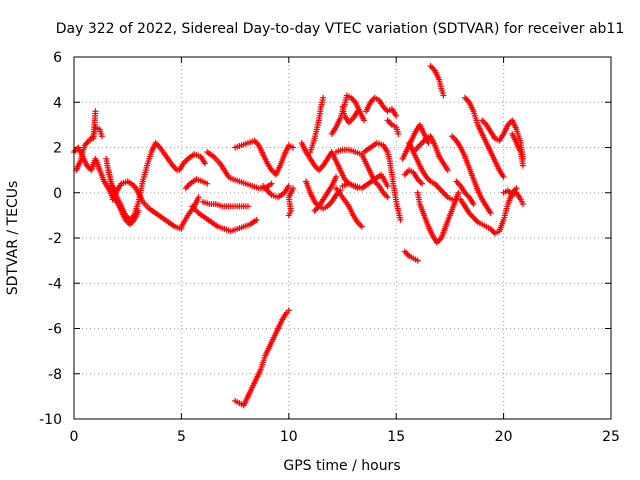 Image resolution: width=640 pixels, height=480 pixels. What do you see at coordinates (55, 239) in the screenshot?
I see `y-tick-label: -2` at bounding box center [55, 239].